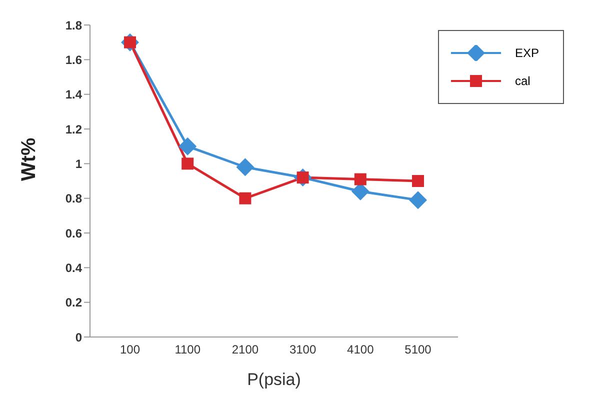 This screenshot has height=402, width=614. Describe the element at coordinates (73, 95) in the screenshot. I see `y-tick-label: 1.4` at that location.